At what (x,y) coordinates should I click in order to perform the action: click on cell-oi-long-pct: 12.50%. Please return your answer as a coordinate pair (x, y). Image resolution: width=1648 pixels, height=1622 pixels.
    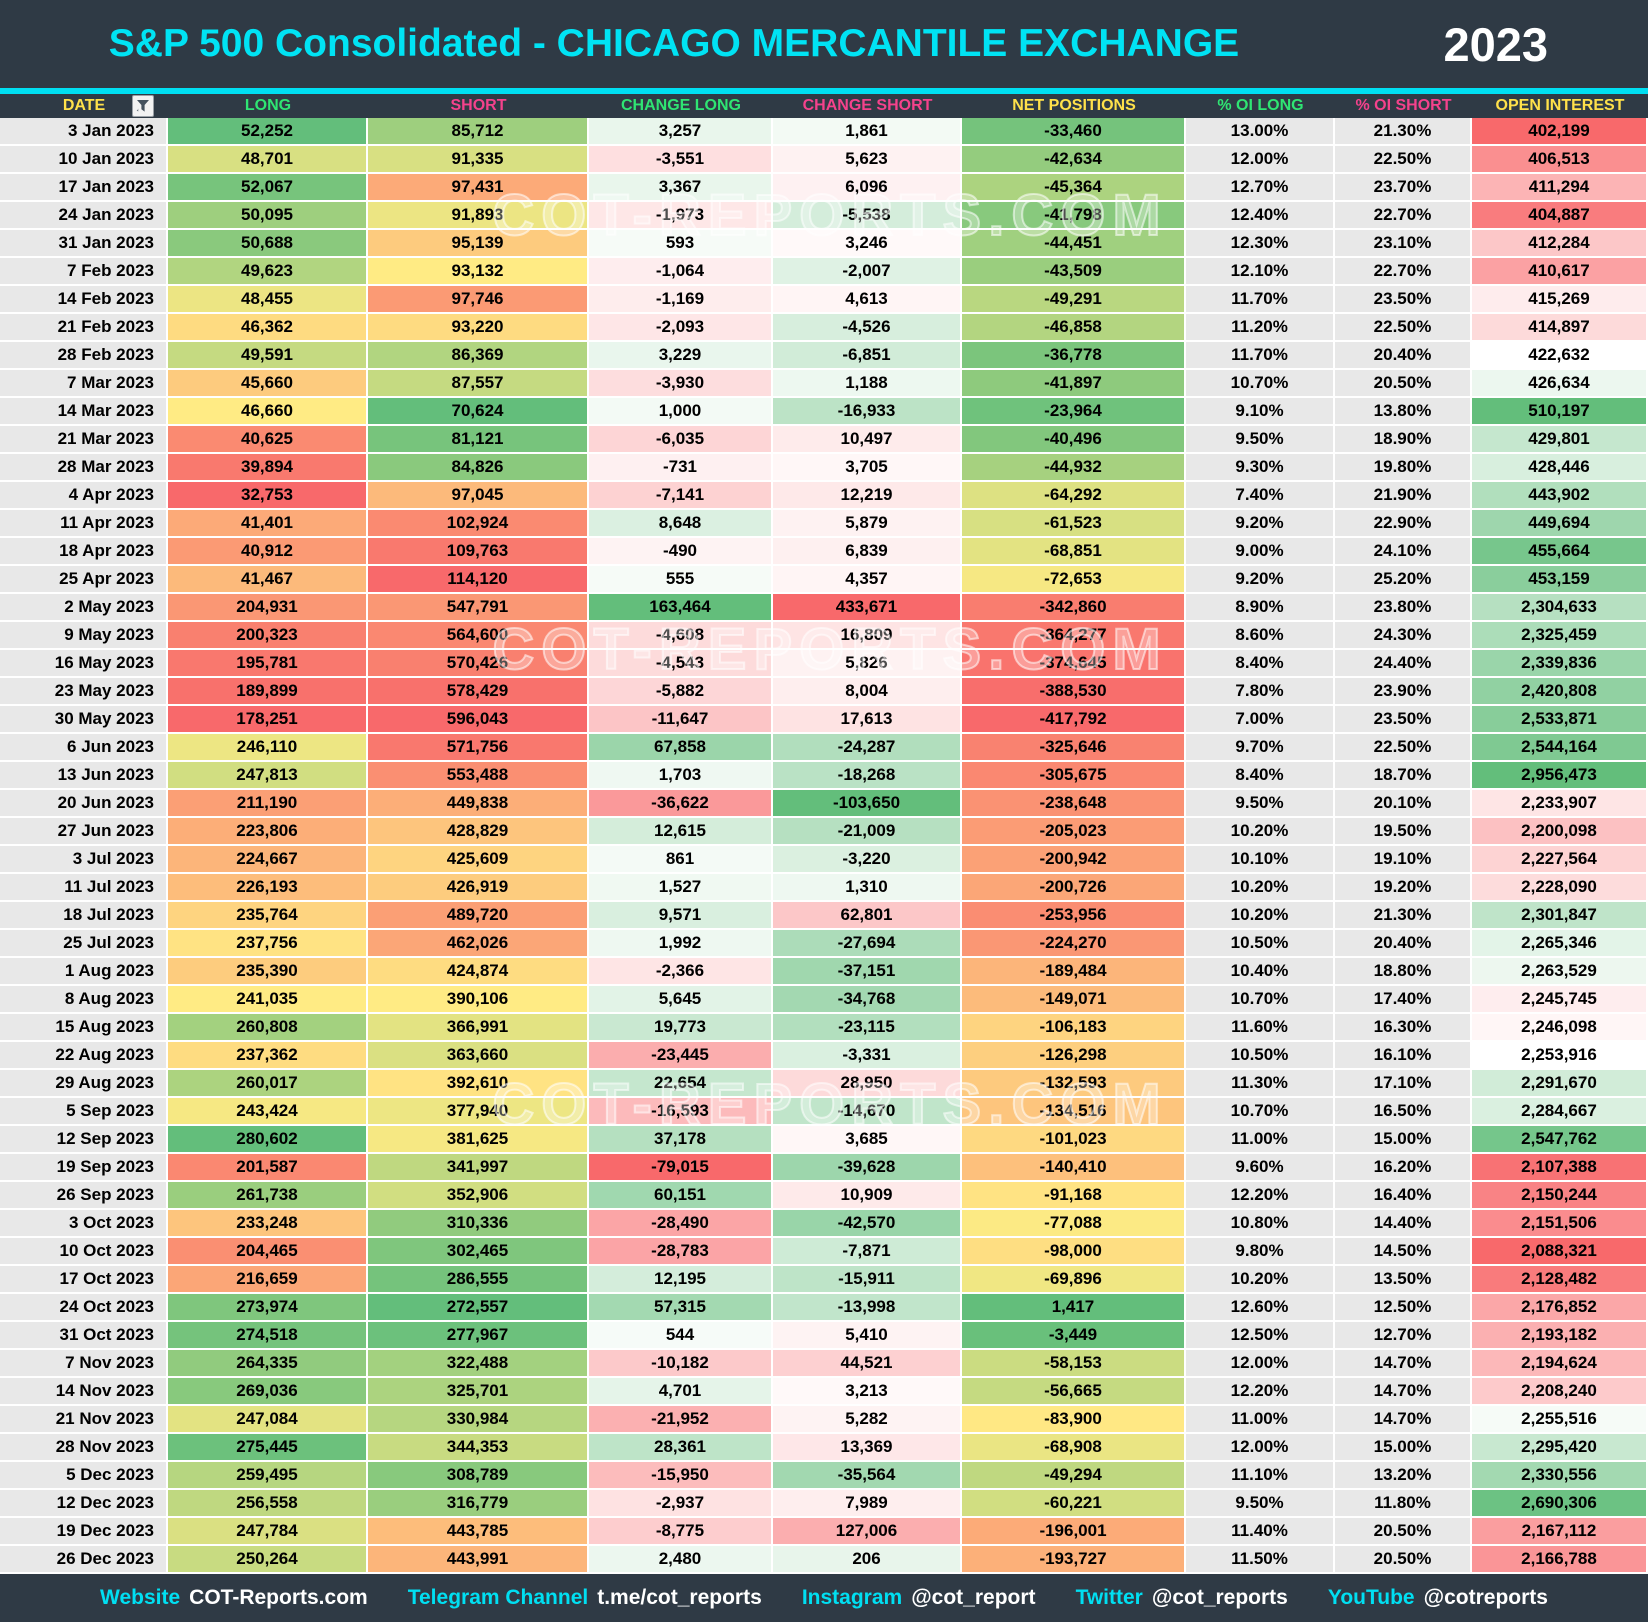
    Looking at the image, I should click on (1260, 1336).